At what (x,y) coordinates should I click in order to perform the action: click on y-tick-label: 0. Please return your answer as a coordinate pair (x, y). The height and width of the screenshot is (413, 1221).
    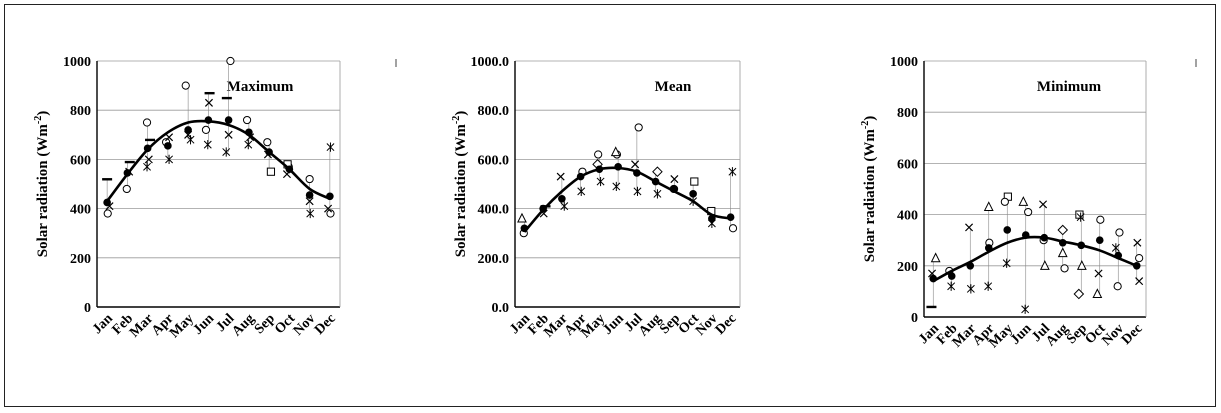
    Looking at the image, I should click on (87, 308).